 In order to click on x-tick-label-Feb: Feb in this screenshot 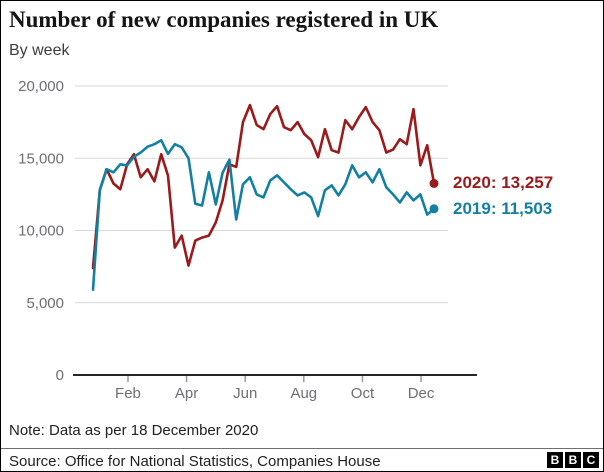, I will do `click(128, 393)`.